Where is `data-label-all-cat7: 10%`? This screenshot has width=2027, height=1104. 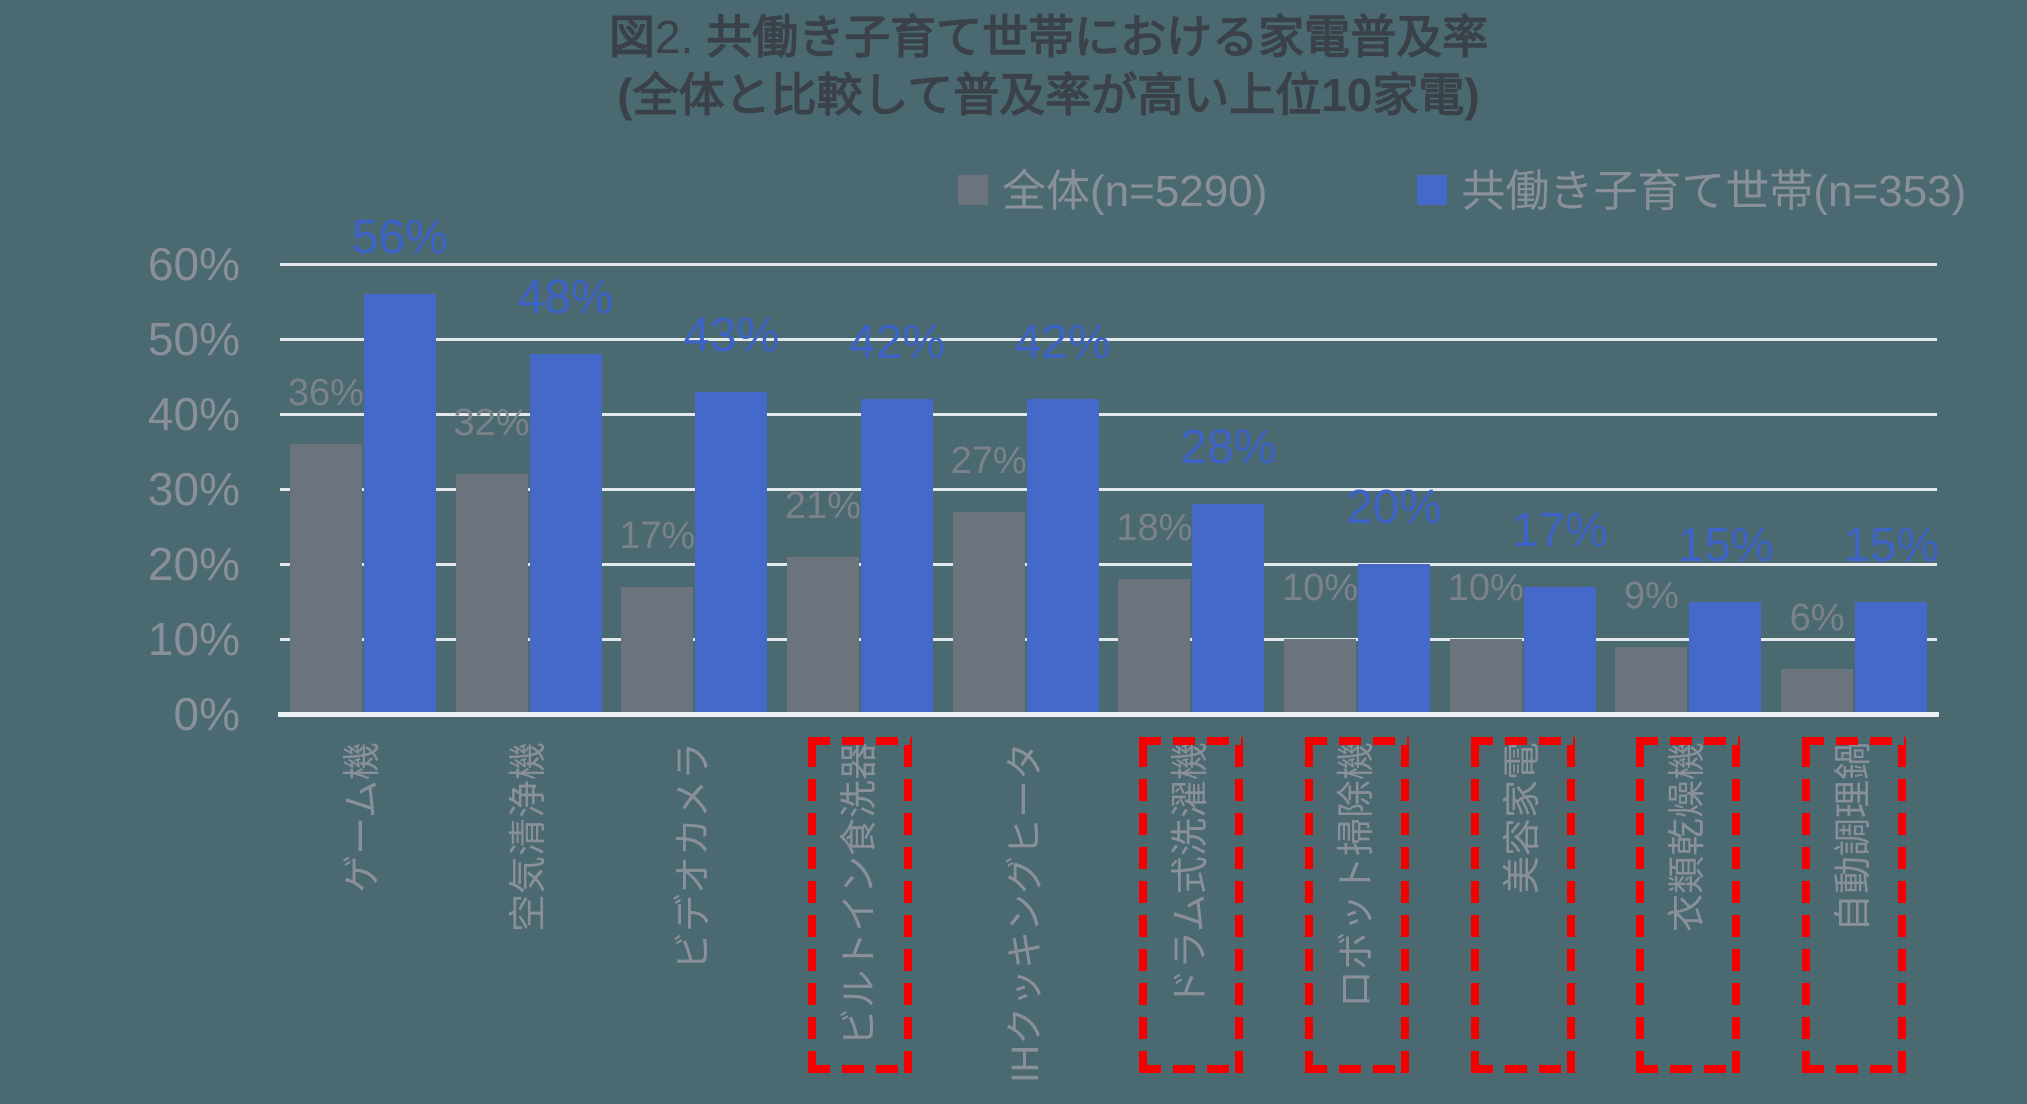
data-label-all-cat7: 10% is located at coordinates (1485, 588).